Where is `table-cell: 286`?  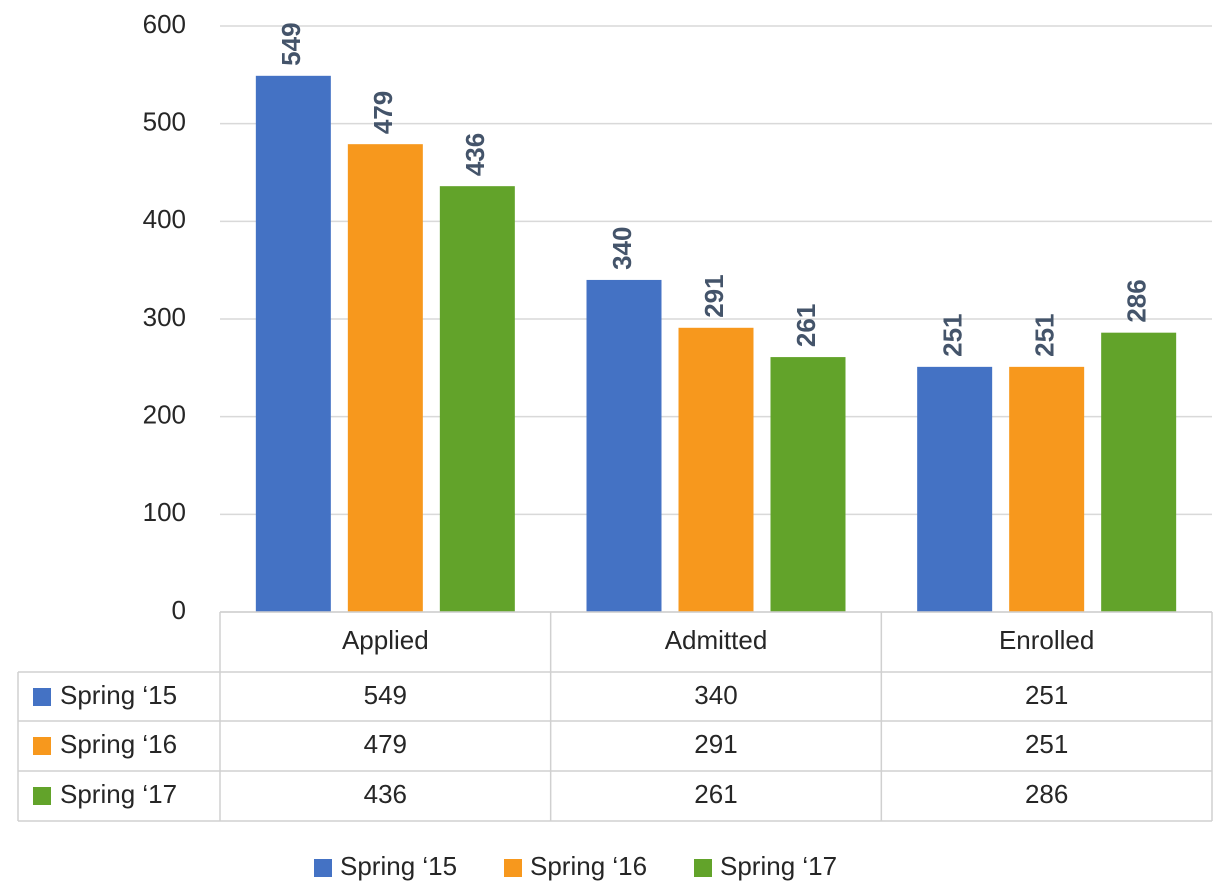 table-cell: 286 is located at coordinates (1046, 794).